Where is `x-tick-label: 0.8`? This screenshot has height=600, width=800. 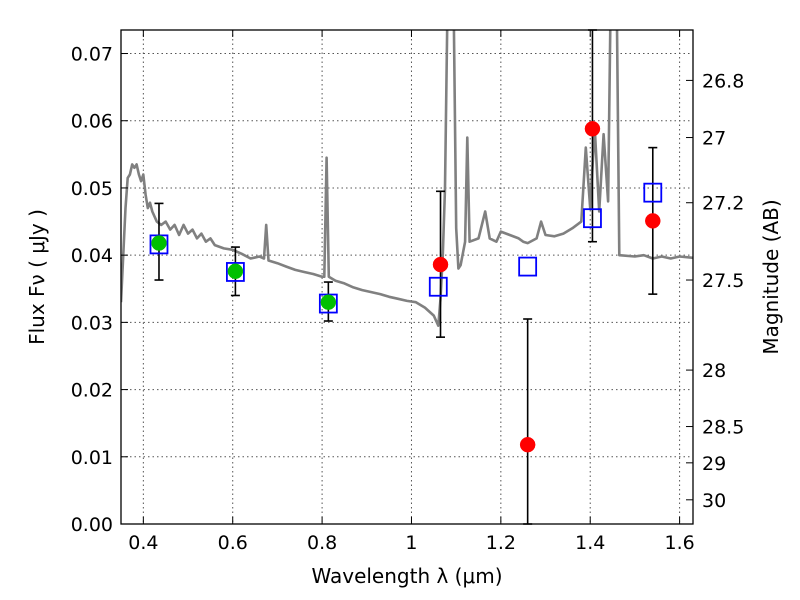
x-tick-label: 0.8 is located at coordinates (322, 543).